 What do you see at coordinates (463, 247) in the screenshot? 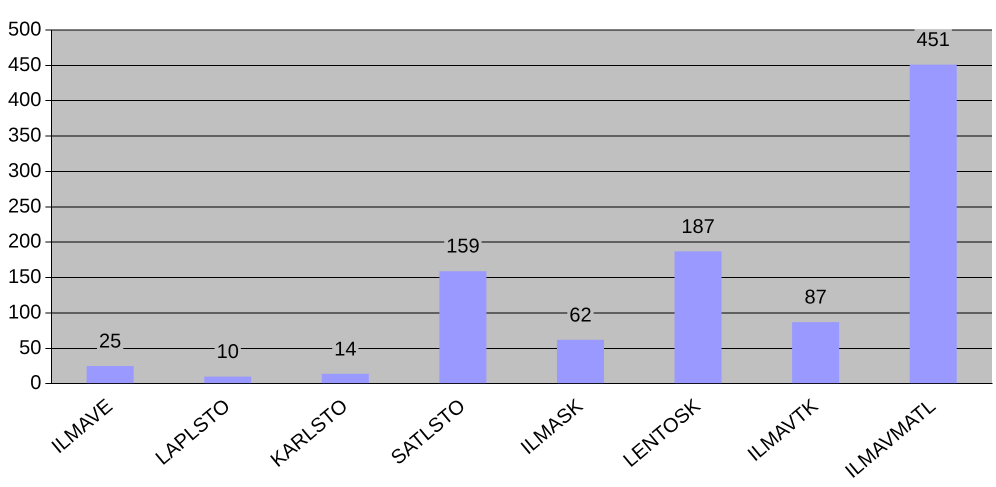
I see `data-label: 159` at bounding box center [463, 247].